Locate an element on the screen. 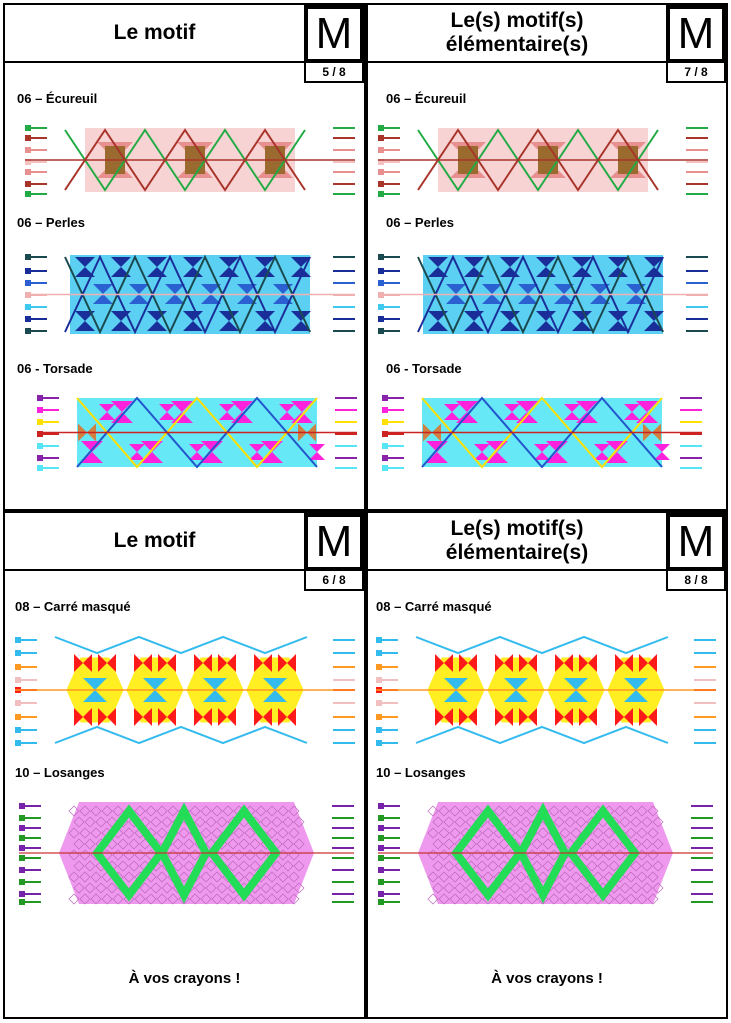 The width and height of the screenshot is (731, 1023). pattern-ecureuil is located at coordinates (190, 161).